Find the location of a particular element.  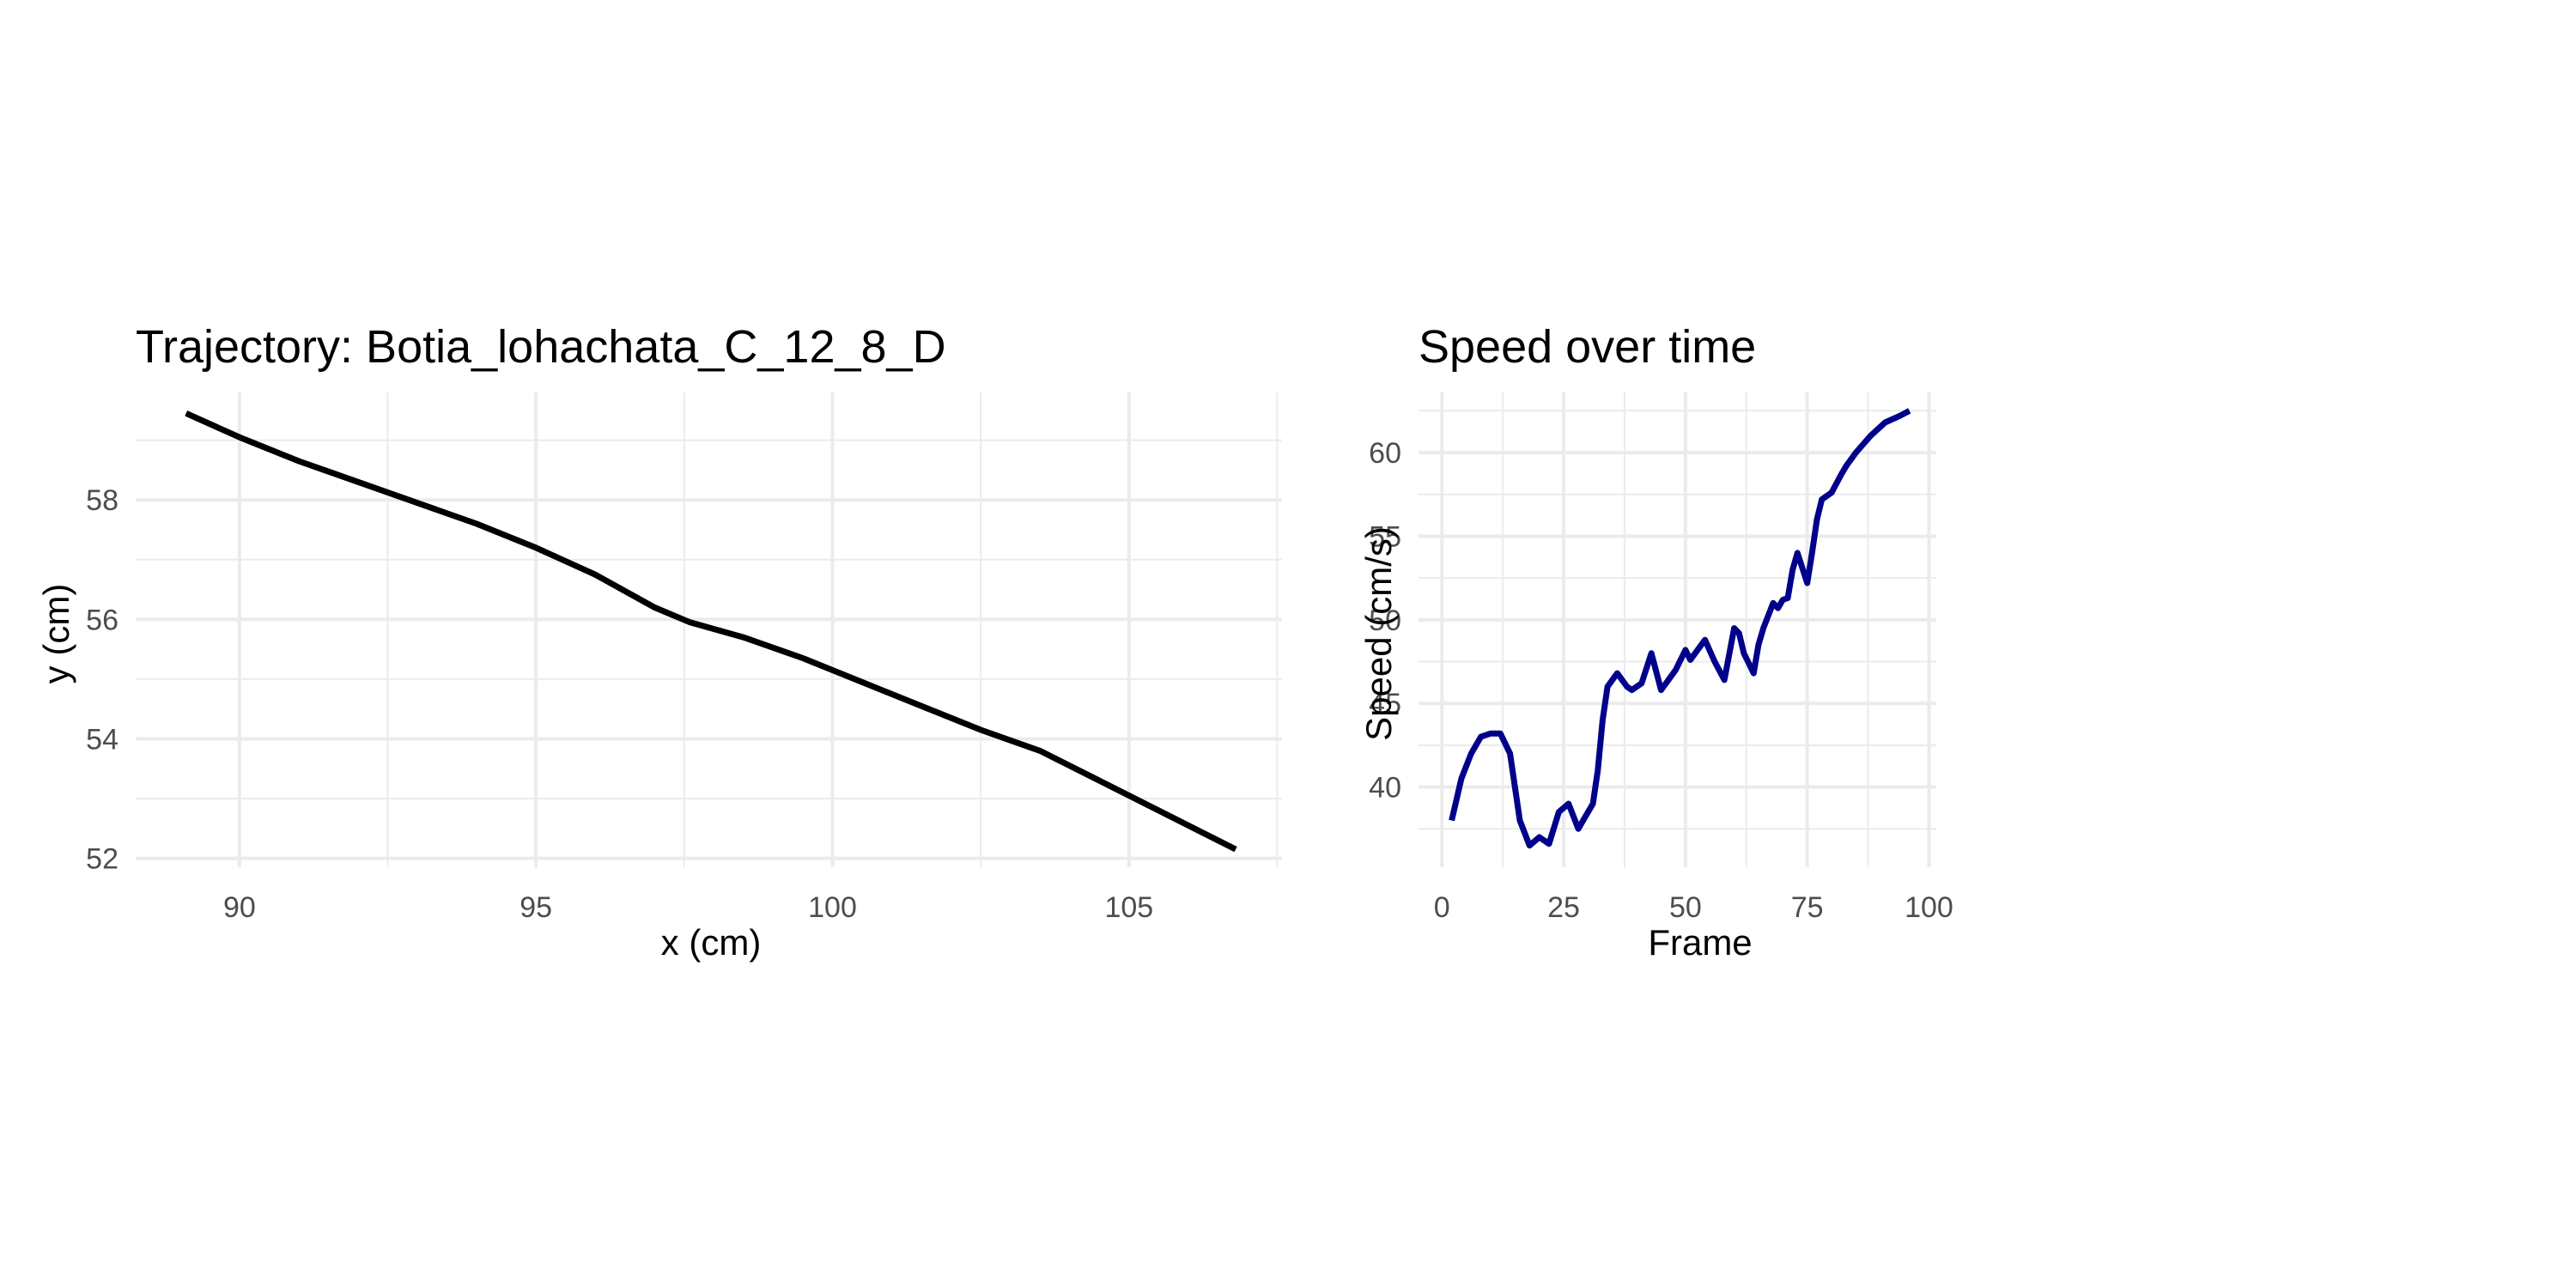

speed-title: Speed over time is located at coordinates (1587, 347).